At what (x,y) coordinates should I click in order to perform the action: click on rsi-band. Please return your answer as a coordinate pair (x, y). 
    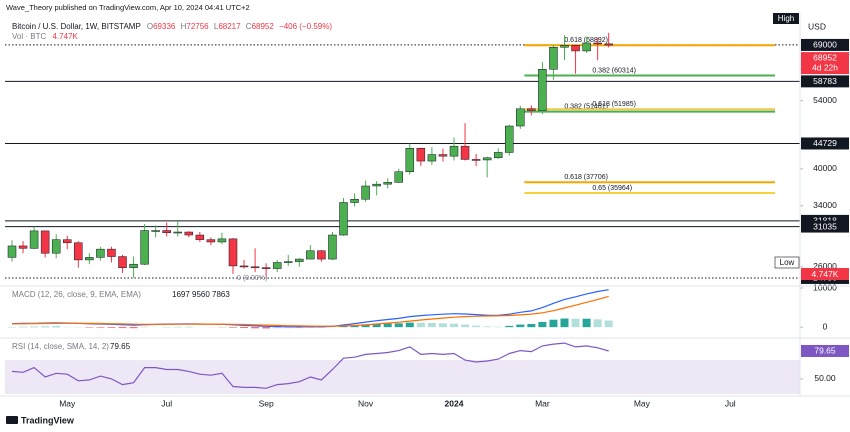
    Looking at the image, I should click on (402, 377).